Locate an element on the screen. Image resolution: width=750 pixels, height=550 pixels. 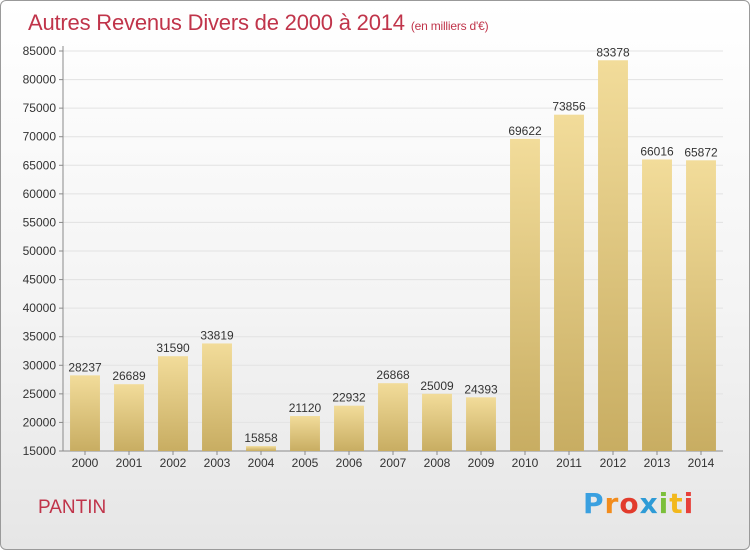
x-tick-label: 2013 is located at coordinates (657, 463).